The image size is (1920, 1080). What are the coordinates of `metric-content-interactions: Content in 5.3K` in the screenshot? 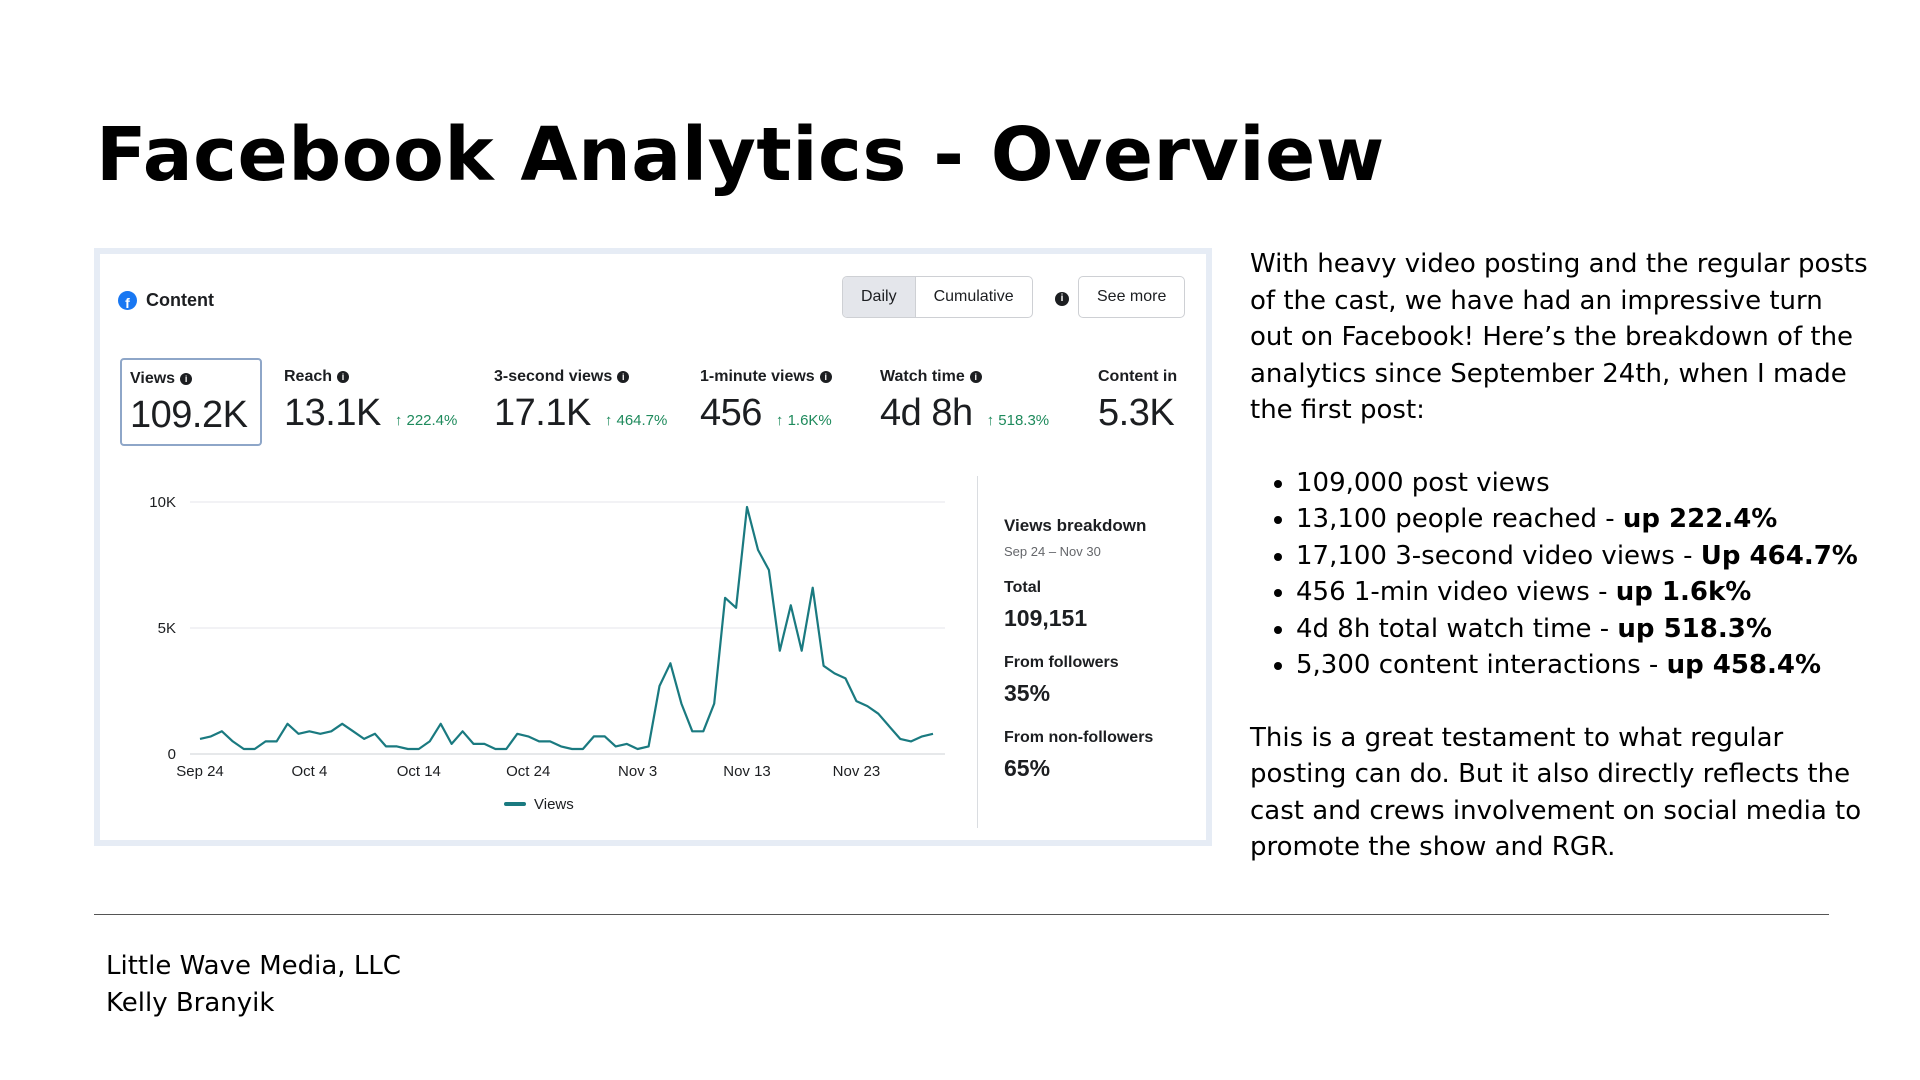 It's located at (1147, 402).